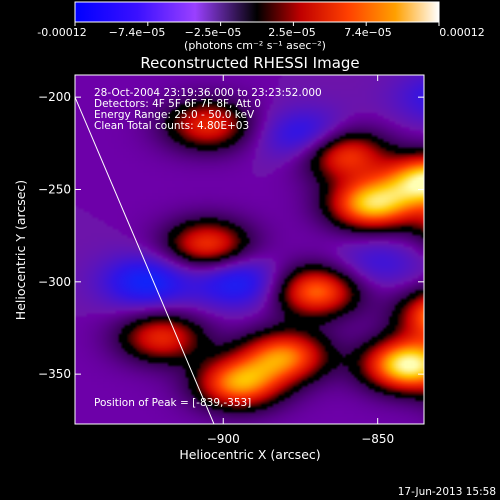 The height and width of the screenshot is (500, 500). I want to click on colorbar-unit-label: (photons cm⁻² s⁻¹ asec⁻²), so click(255, 45).